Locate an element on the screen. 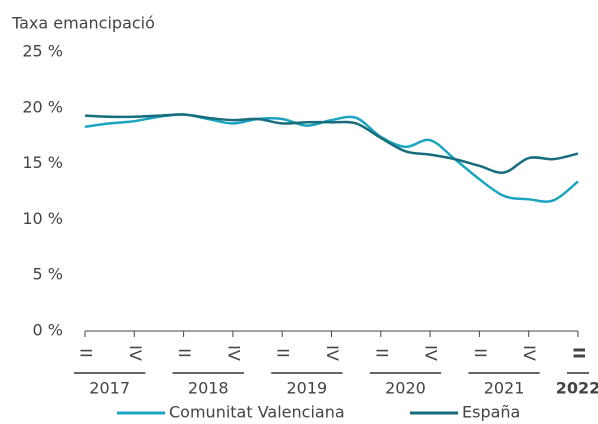 This screenshot has width=598, height=424. legend-label: Comunitat Valenciana is located at coordinates (257, 412).